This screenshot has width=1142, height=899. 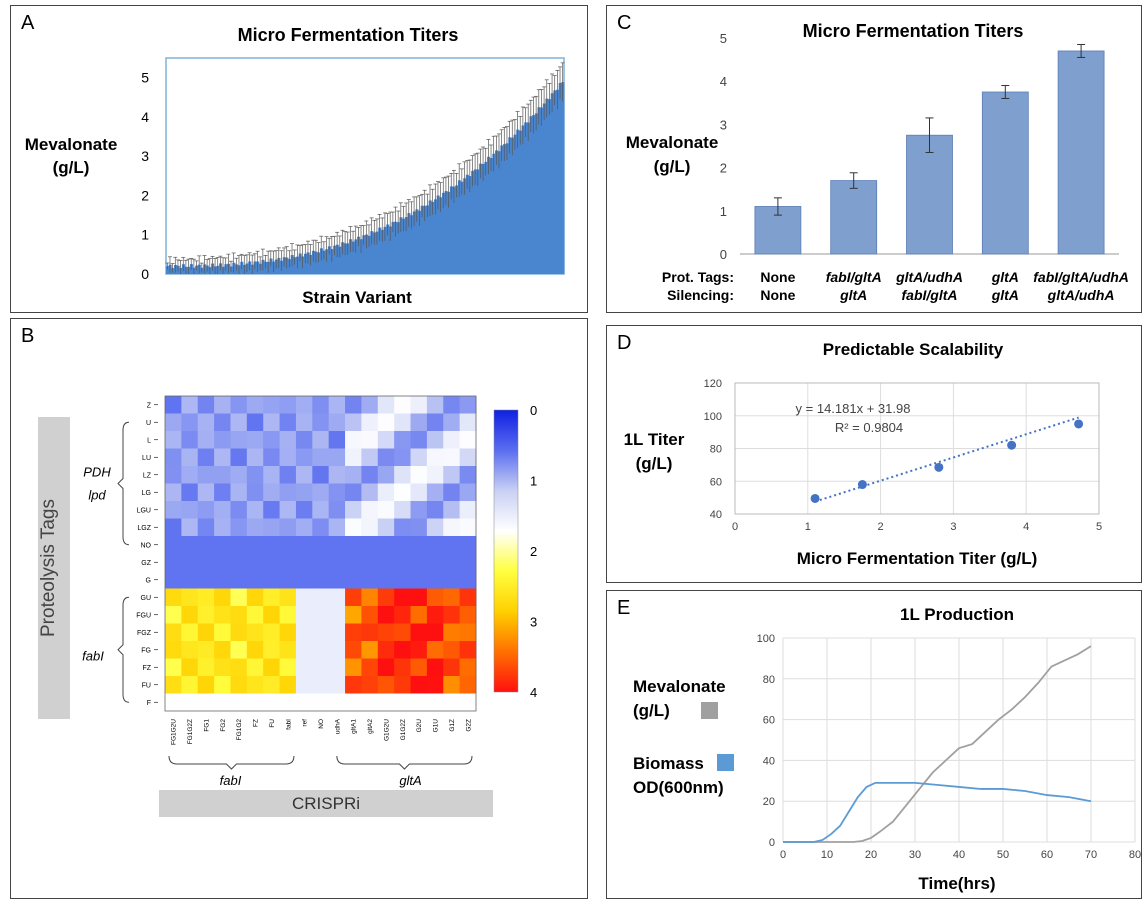 What do you see at coordinates (148, 423) in the screenshot?
I see `row-label: U` at bounding box center [148, 423].